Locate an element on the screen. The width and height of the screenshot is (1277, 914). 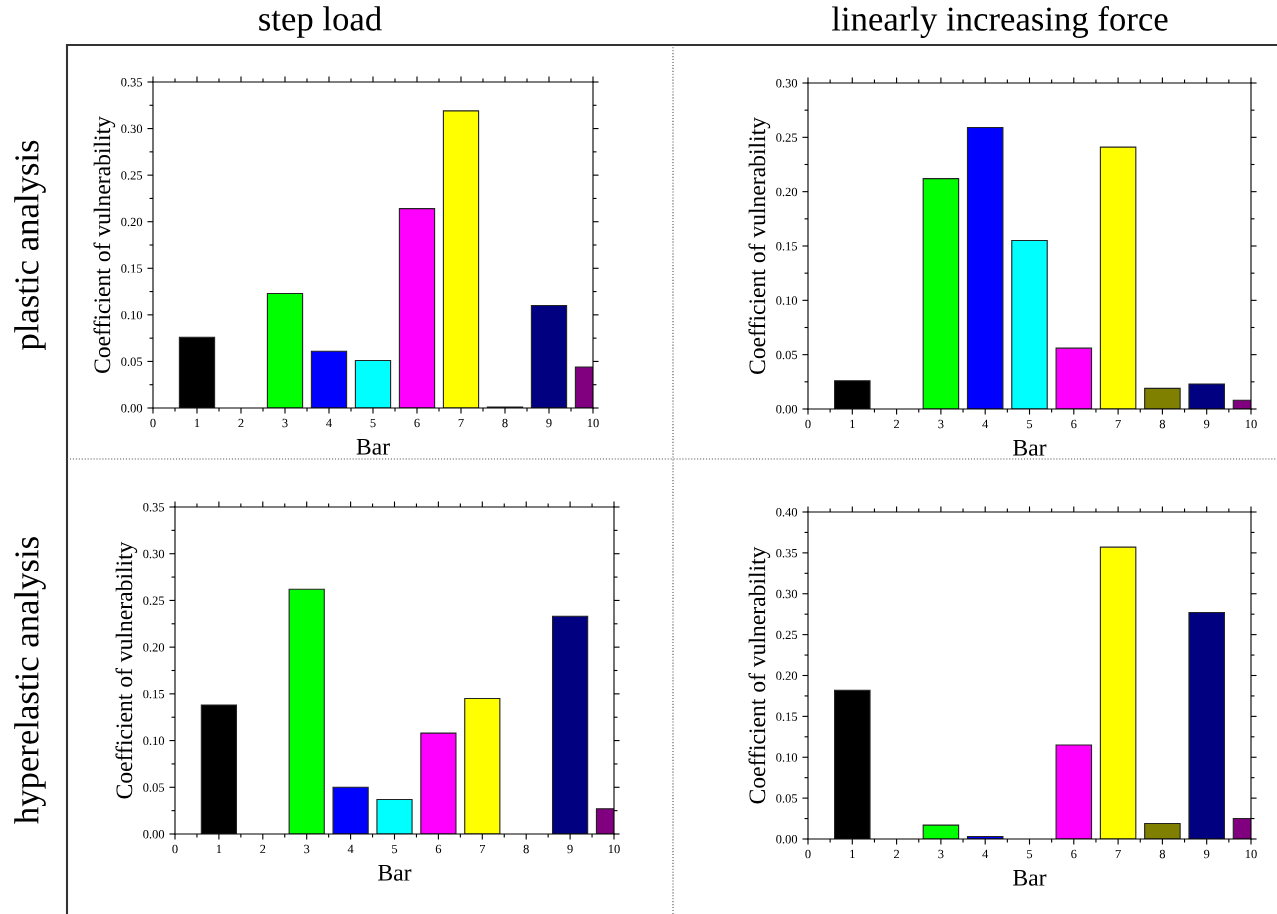
chart-title: step load is located at coordinates (320, 22).